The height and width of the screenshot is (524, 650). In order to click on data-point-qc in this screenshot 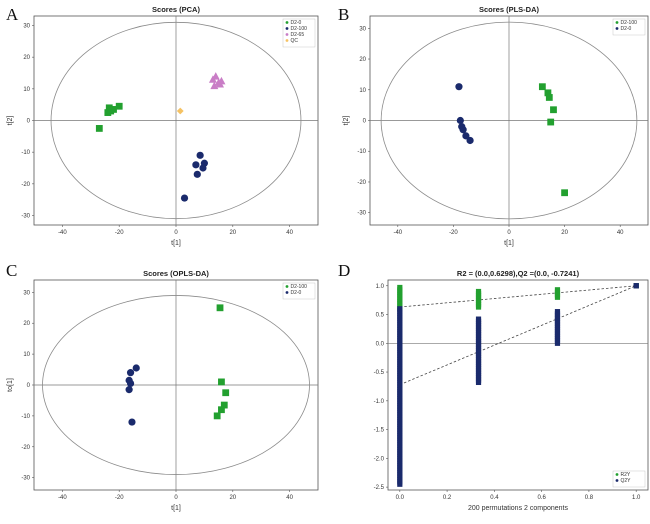, I will do `click(180, 111)`.